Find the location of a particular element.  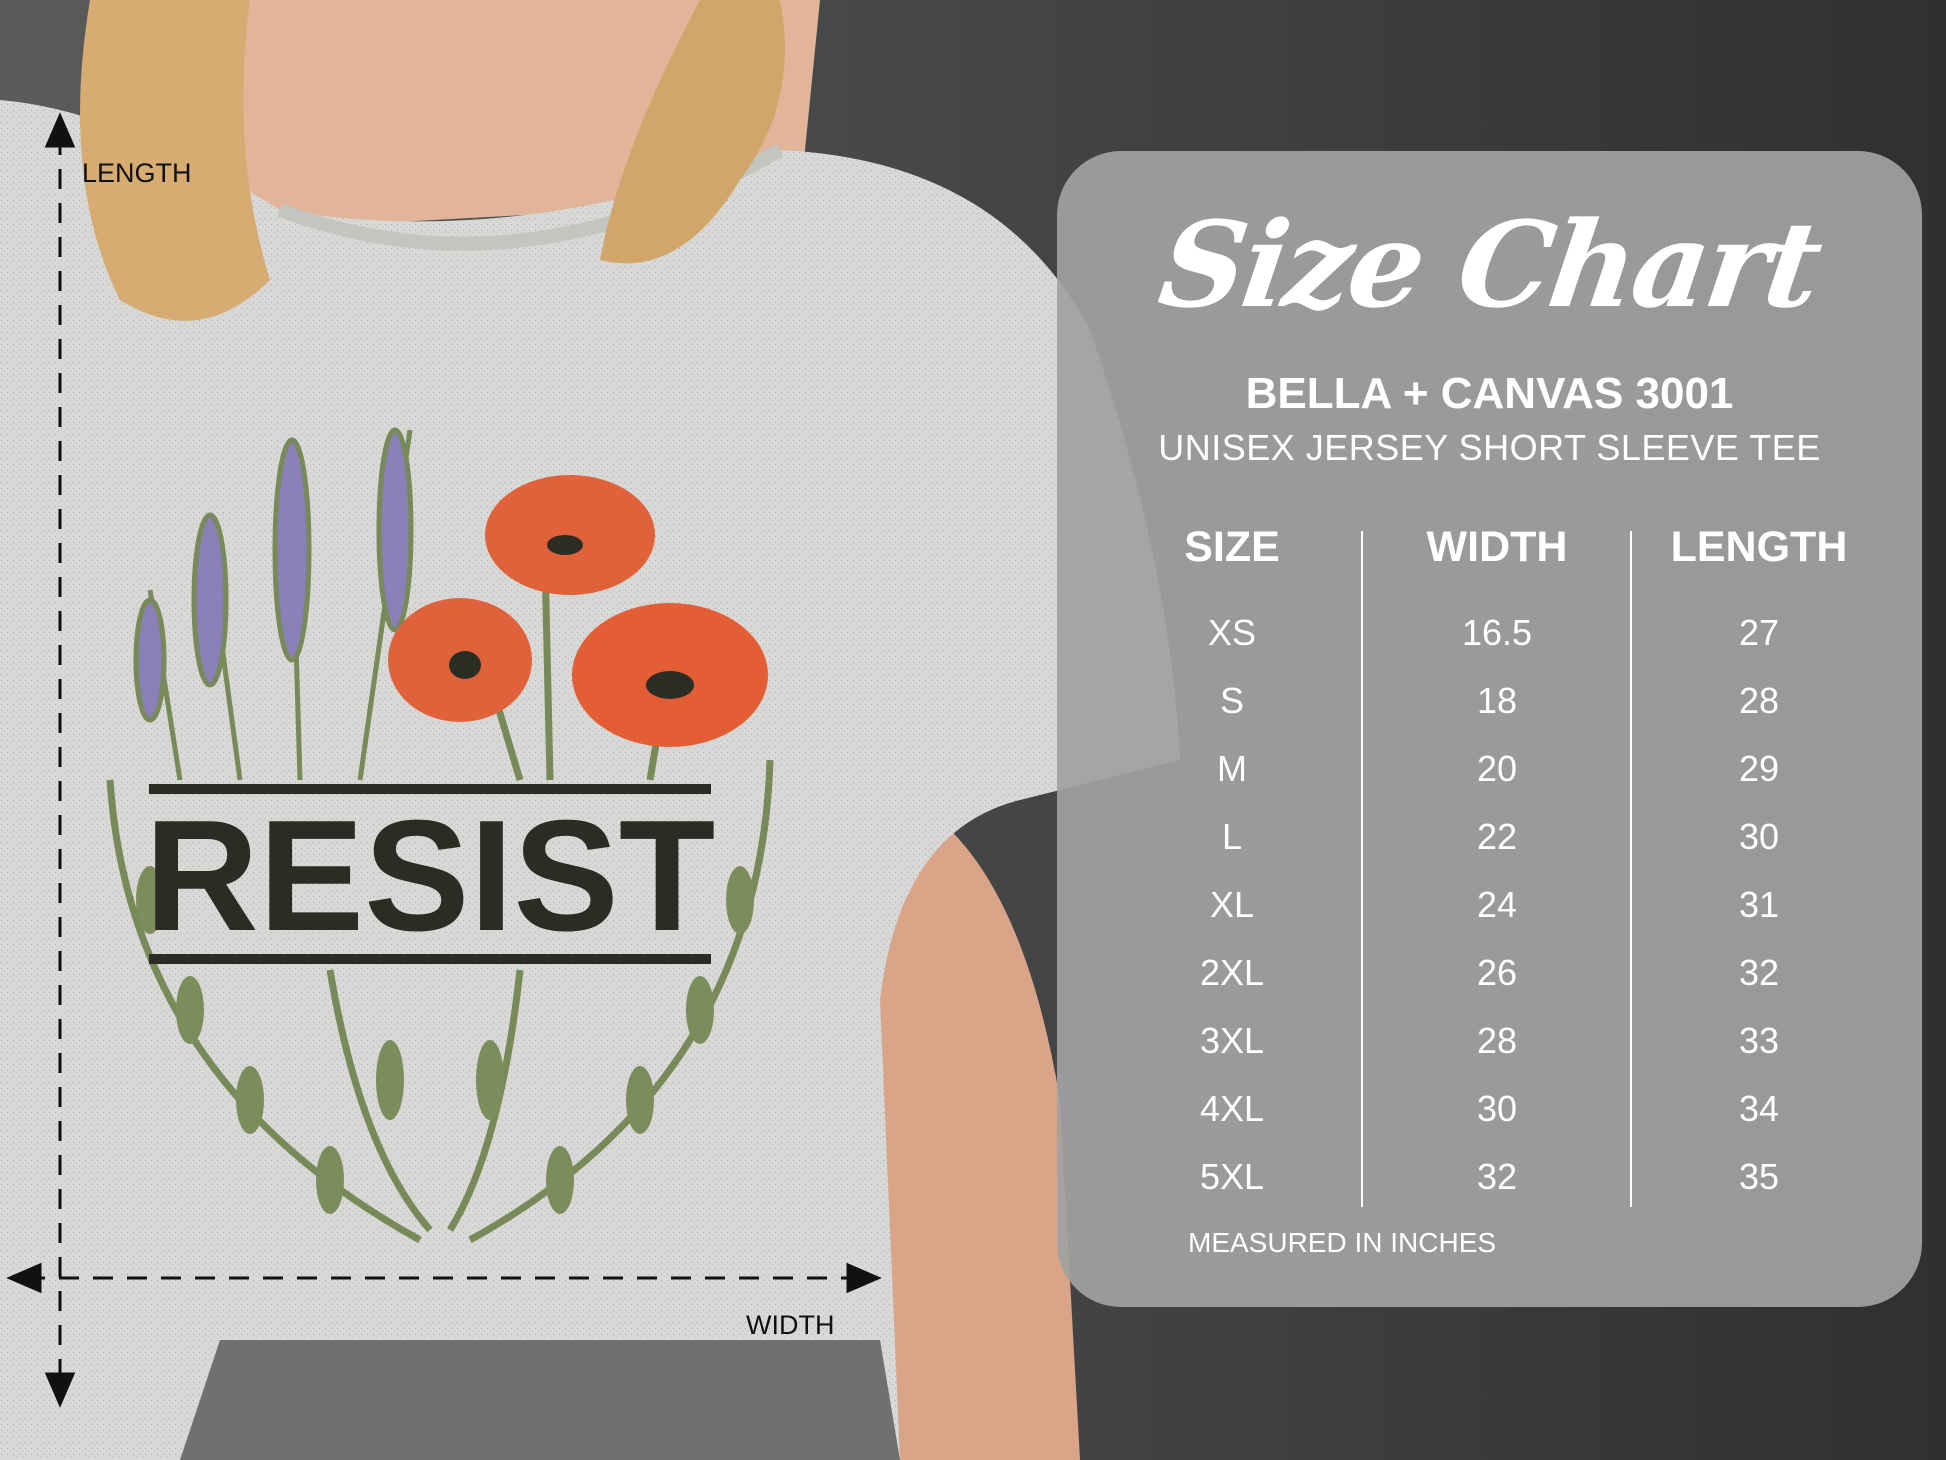

brand-model: BELLA + CANVAS 3001 is located at coordinates (1489, 393).